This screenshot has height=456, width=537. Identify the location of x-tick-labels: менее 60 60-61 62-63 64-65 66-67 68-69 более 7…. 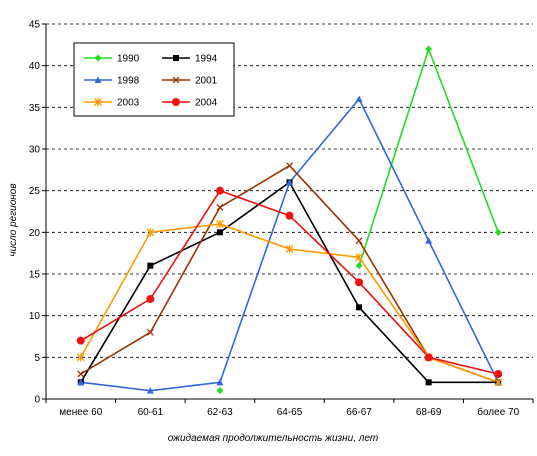
(289, 412).